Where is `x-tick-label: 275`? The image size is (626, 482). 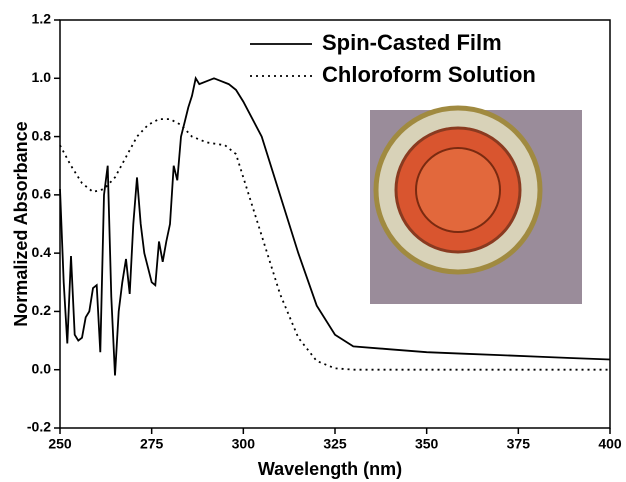
x-tick-label: 275 is located at coordinates (152, 444).